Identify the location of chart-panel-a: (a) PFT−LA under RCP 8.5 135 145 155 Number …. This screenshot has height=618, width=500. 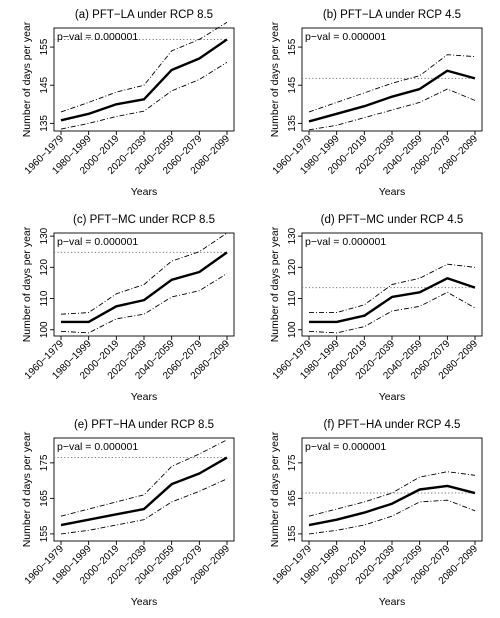
(128, 103).